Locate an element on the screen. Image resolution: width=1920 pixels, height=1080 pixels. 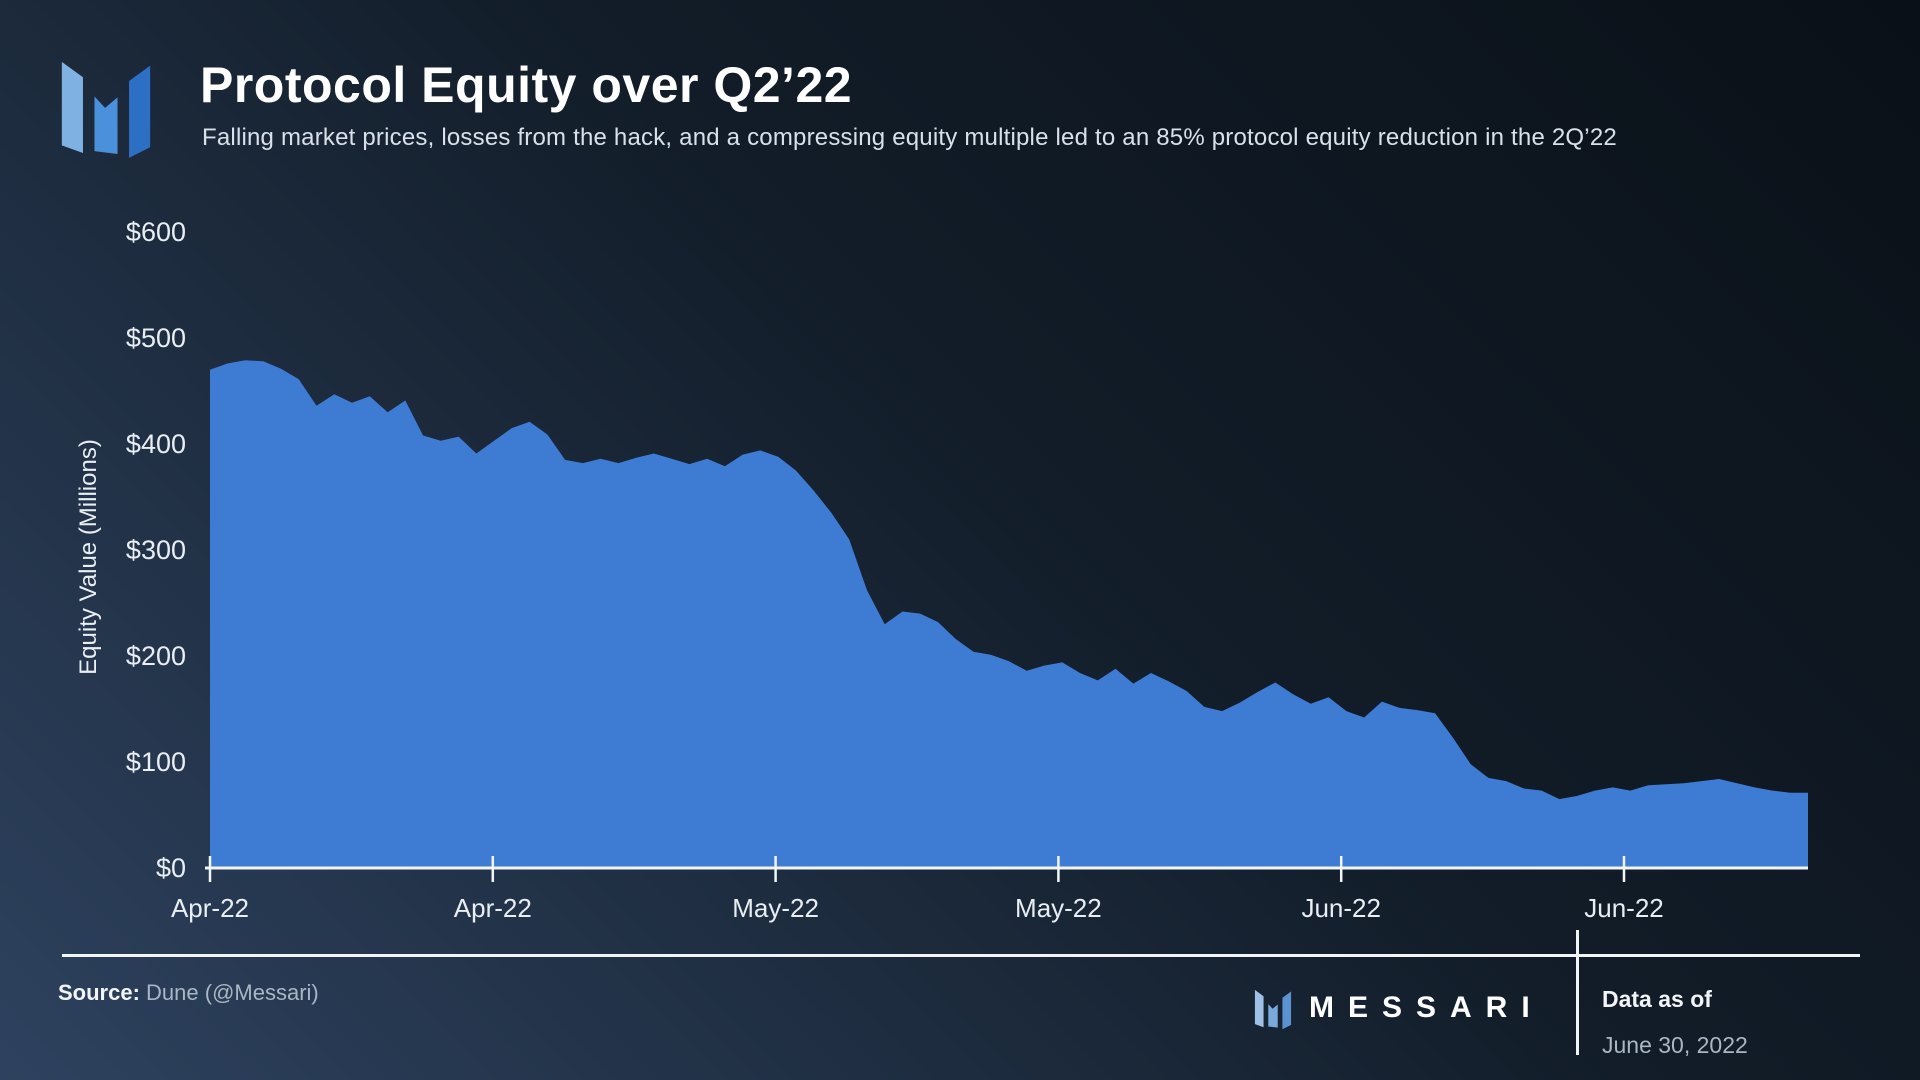
y-tick-label: $600 is located at coordinates (155, 232).